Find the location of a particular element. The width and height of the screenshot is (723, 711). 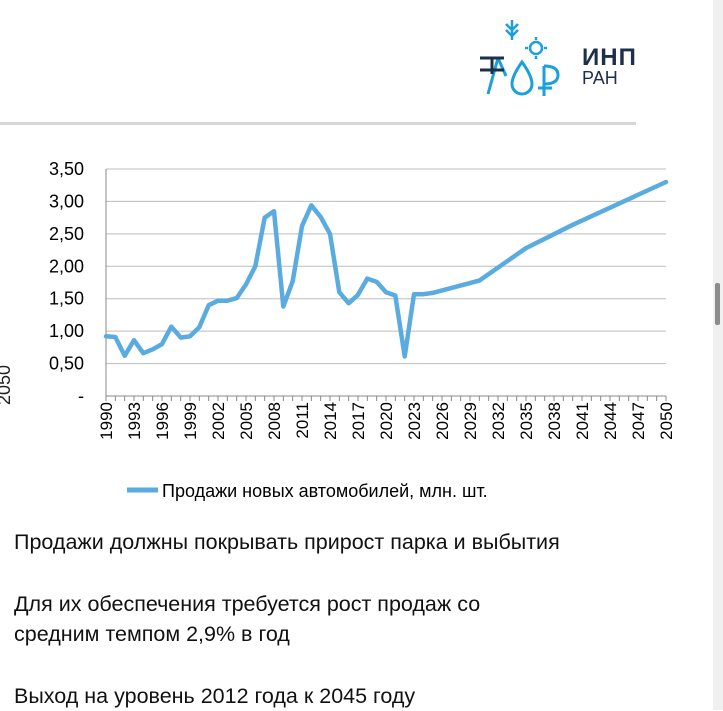

x-tick-label: 2047 is located at coordinates (638, 421).